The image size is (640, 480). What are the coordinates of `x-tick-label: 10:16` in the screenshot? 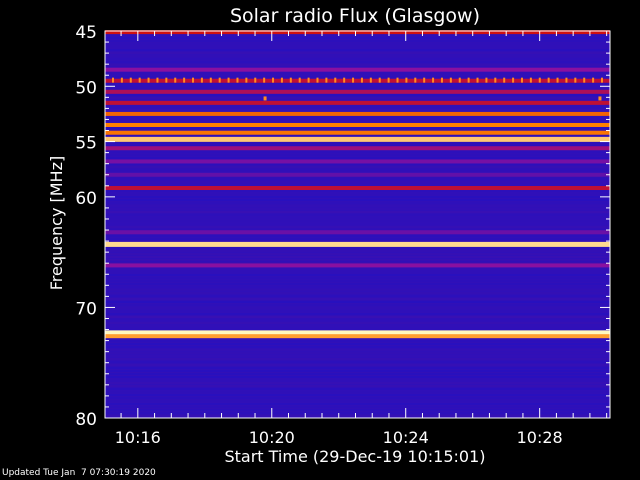 It's located at (138, 437).